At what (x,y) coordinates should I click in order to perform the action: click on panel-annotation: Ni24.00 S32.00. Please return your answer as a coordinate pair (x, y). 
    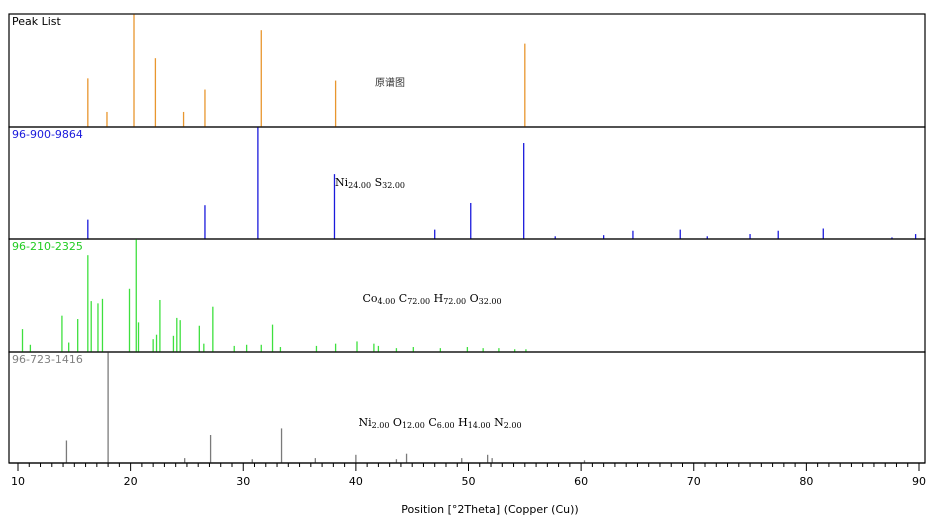
    Looking at the image, I should click on (370, 183).